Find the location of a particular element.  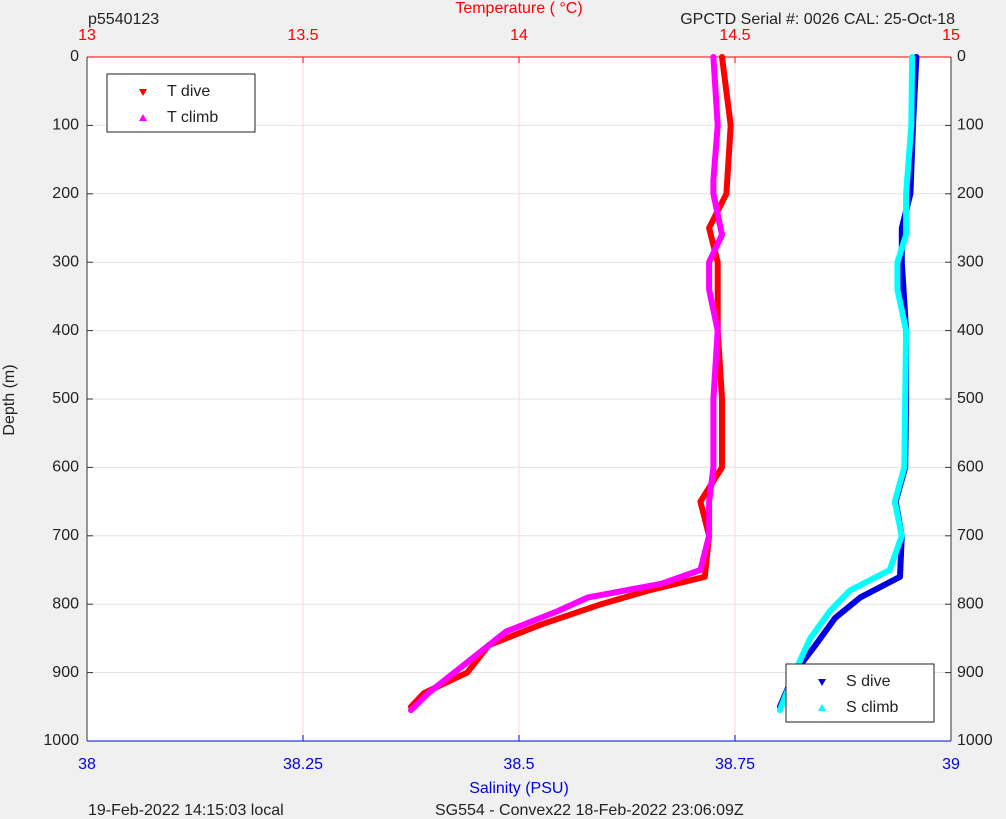

y2-tick-label: 700 is located at coordinates (970, 535).